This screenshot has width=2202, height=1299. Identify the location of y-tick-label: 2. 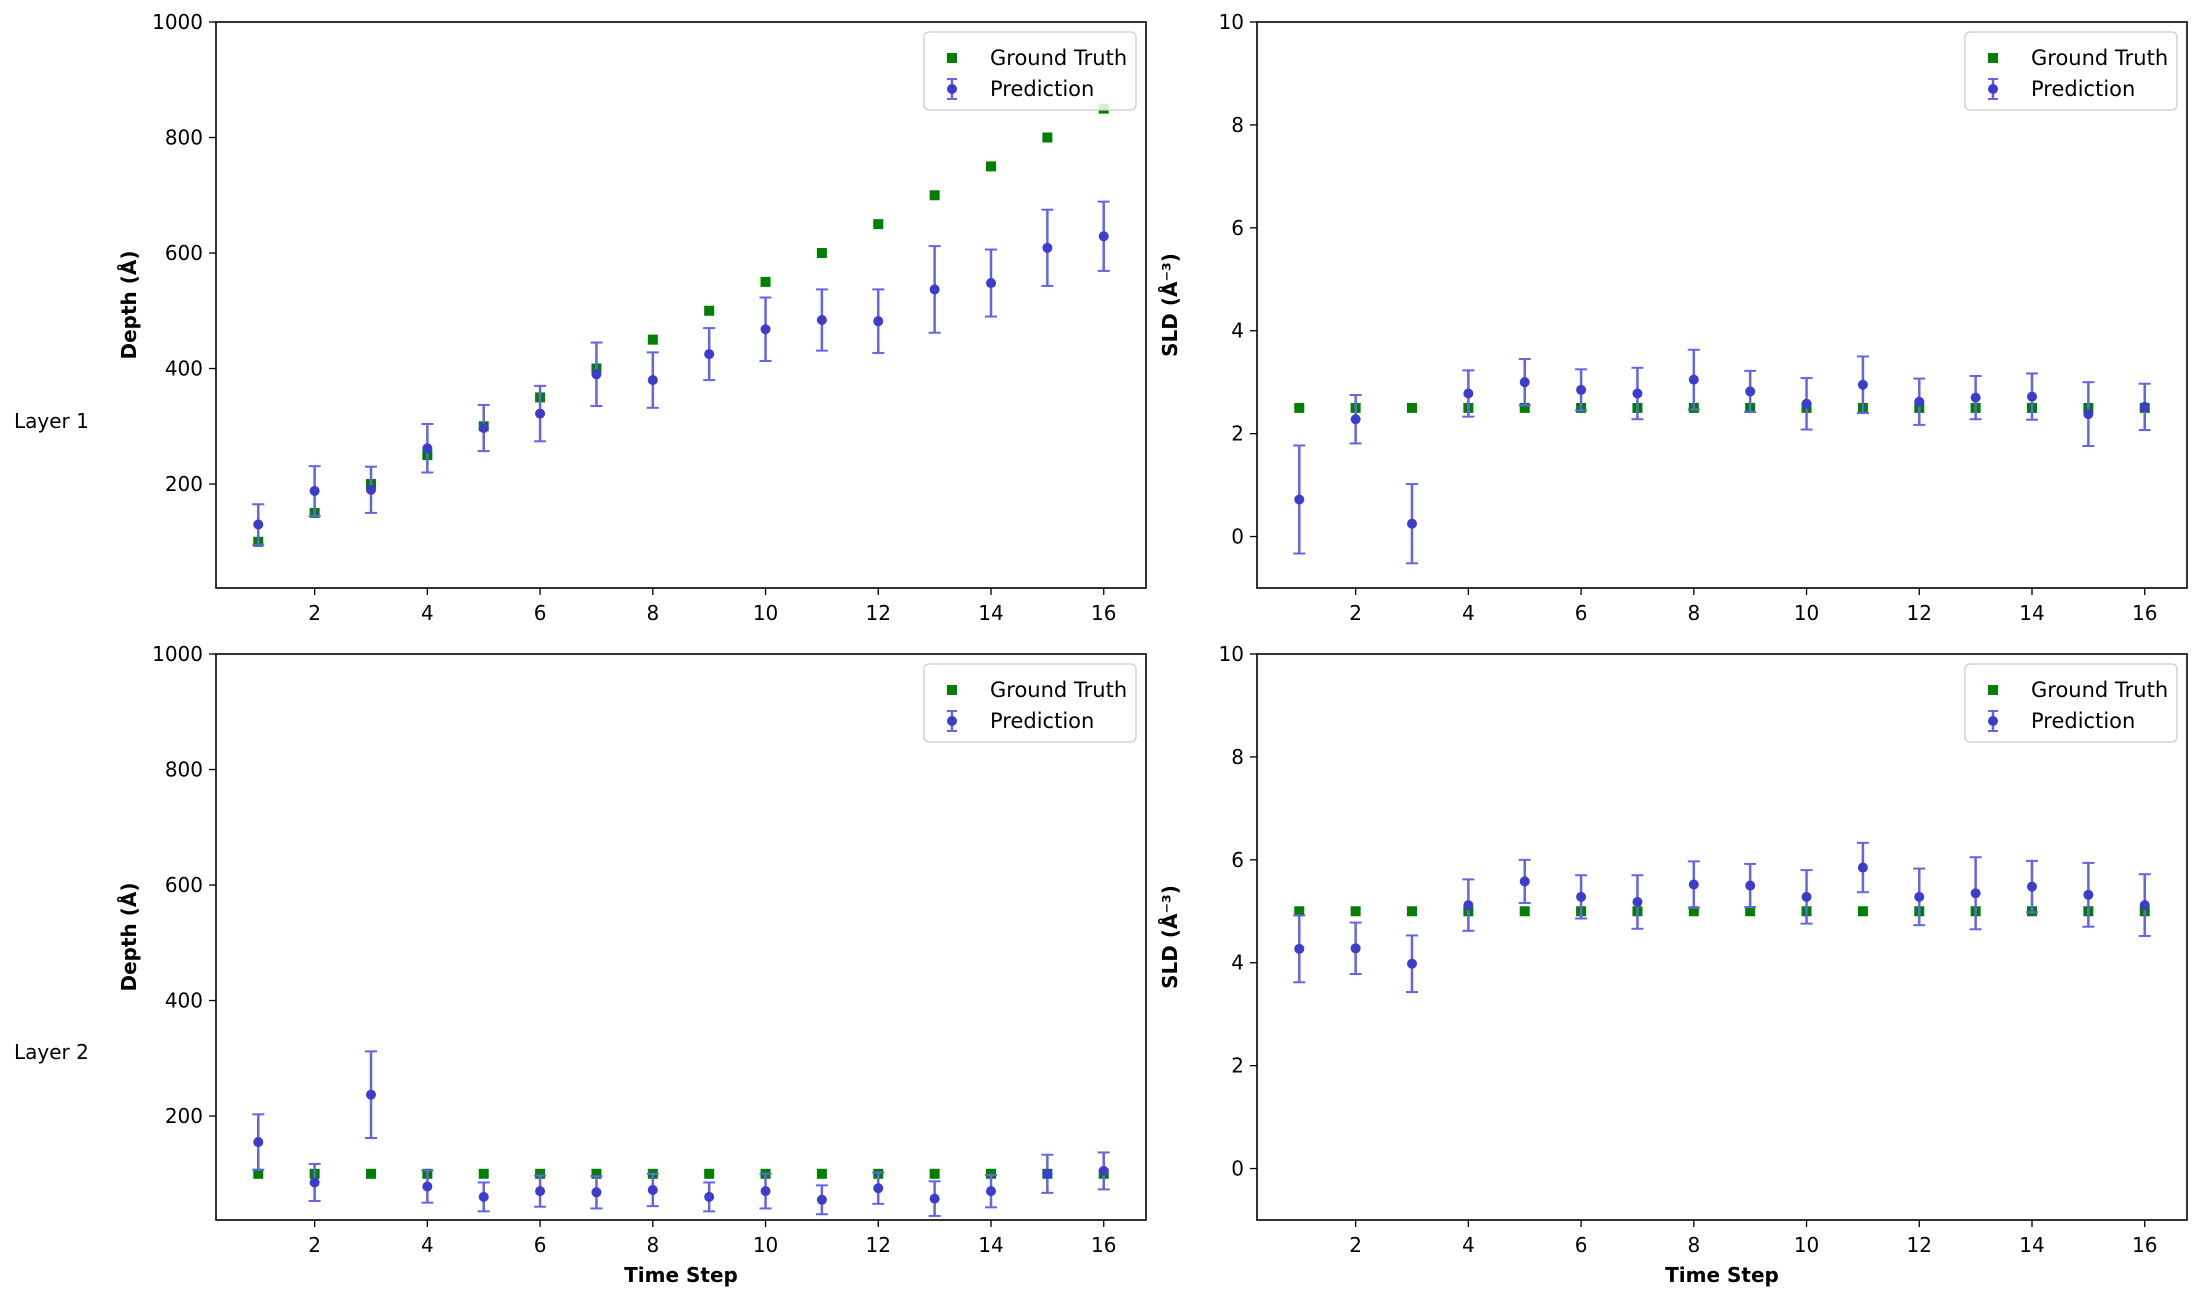
(1237, 434).